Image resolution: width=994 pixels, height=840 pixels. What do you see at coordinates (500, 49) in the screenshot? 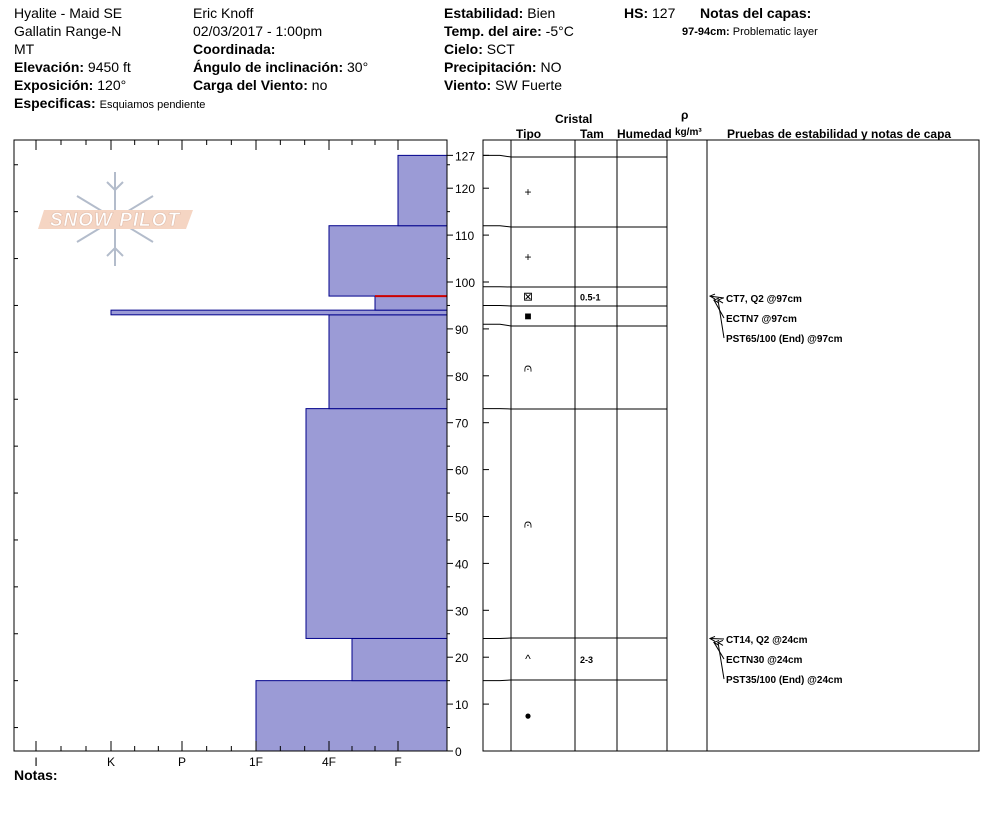
I see `sky-value: SCT` at bounding box center [500, 49].